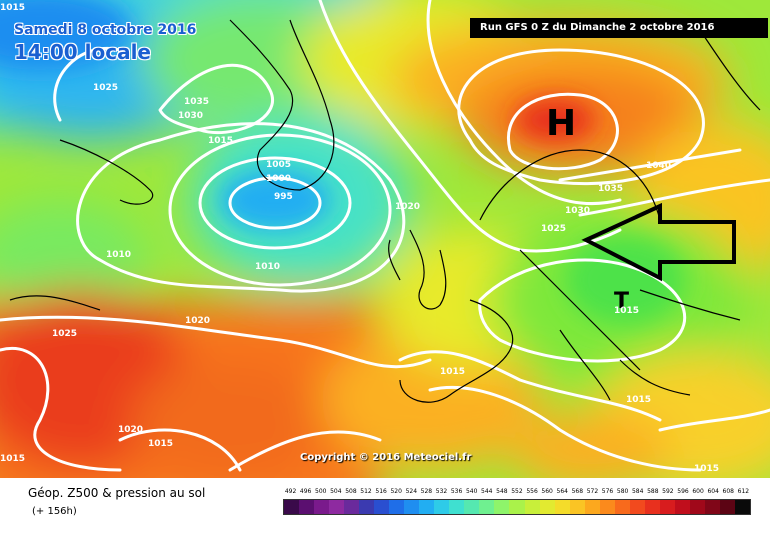 Image resolution: width=784 pixels, height=535 pixels. Describe the element at coordinates (658, 166) in the screenshot. I see `isobar-label: 1040` at that location.